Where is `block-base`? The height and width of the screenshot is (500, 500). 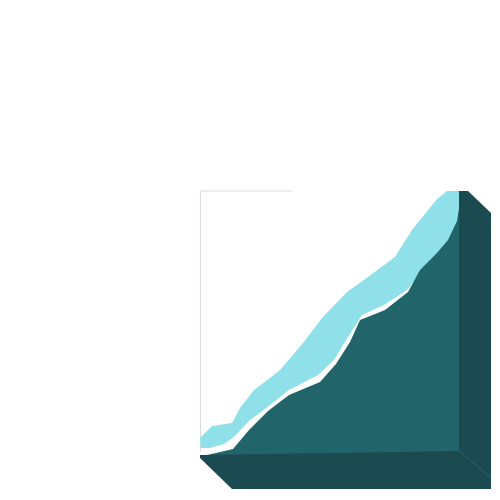
block-base is located at coordinates (345, 470).